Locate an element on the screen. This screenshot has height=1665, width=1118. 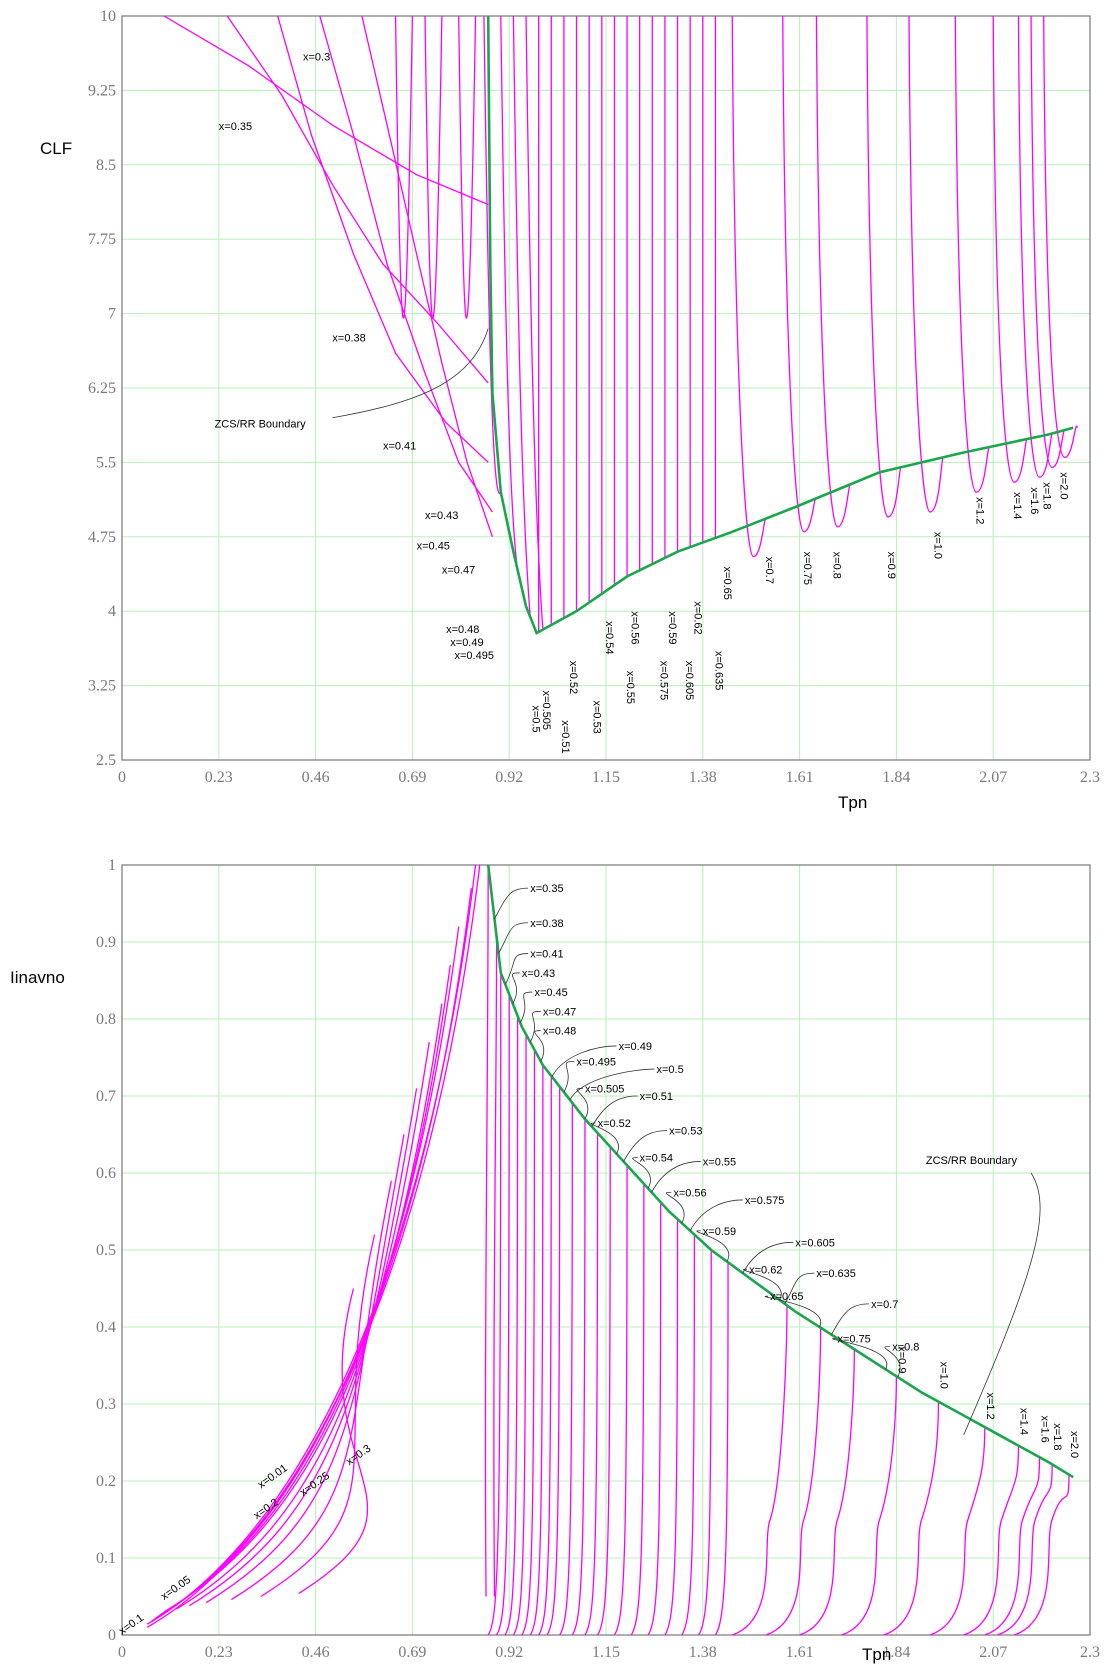
clf-x-tick-label: 2.3 is located at coordinates (1090, 777).